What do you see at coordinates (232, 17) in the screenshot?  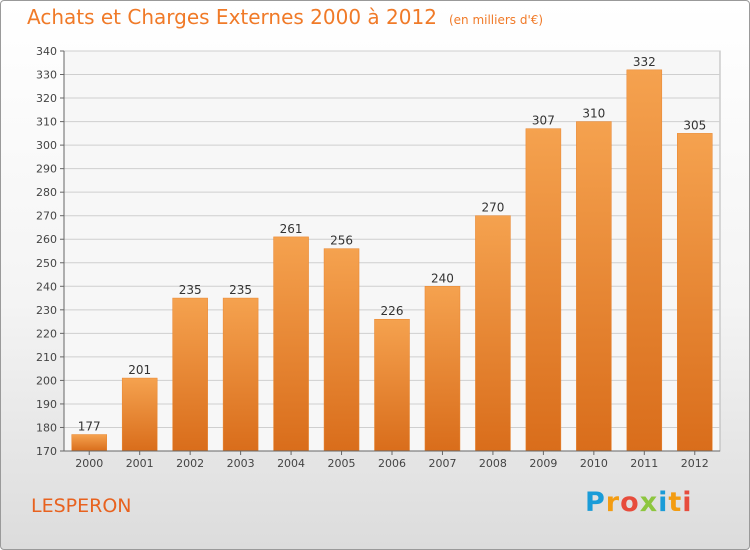 I see `chart-title: Achats et Charges Externes 2000 à 2012` at bounding box center [232, 17].